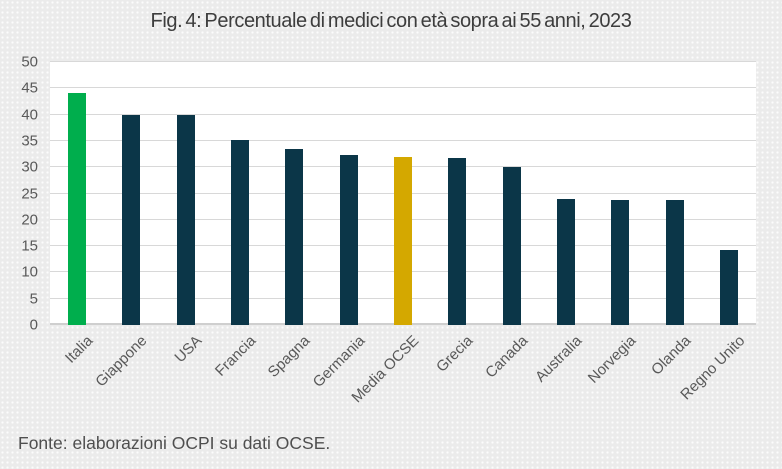 Image resolution: width=782 pixels, height=469 pixels. What do you see at coordinates (348, 239) in the screenshot?
I see `bar-germania` at bounding box center [348, 239].